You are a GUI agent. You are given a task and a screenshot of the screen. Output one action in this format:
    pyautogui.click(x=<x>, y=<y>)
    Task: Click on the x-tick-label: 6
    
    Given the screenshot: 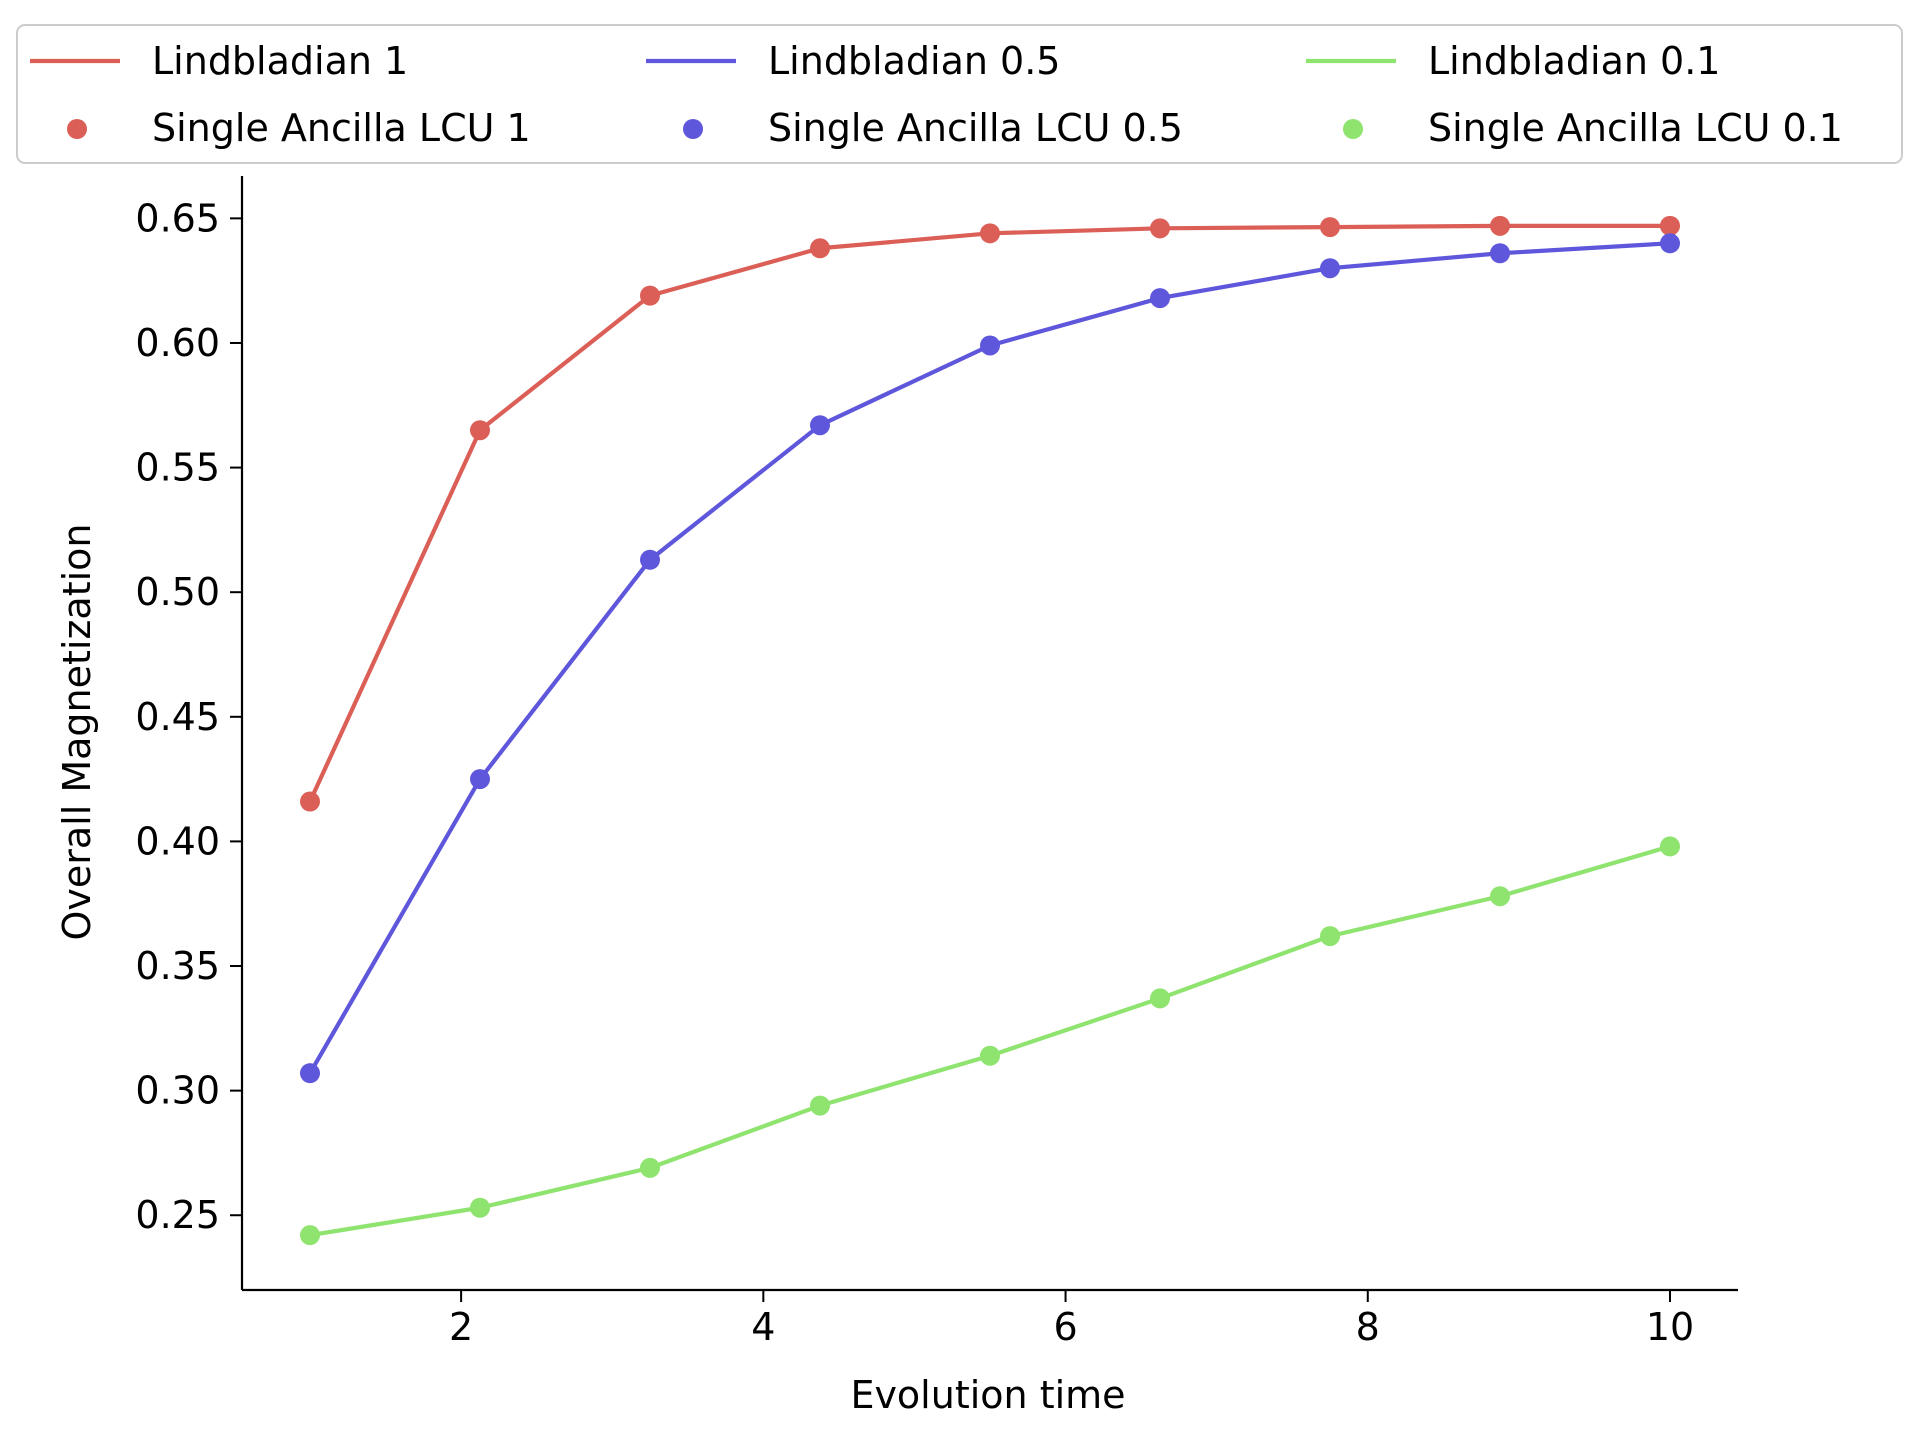 What is the action you would take?
    pyautogui.click(x=1065, y=1327)
    